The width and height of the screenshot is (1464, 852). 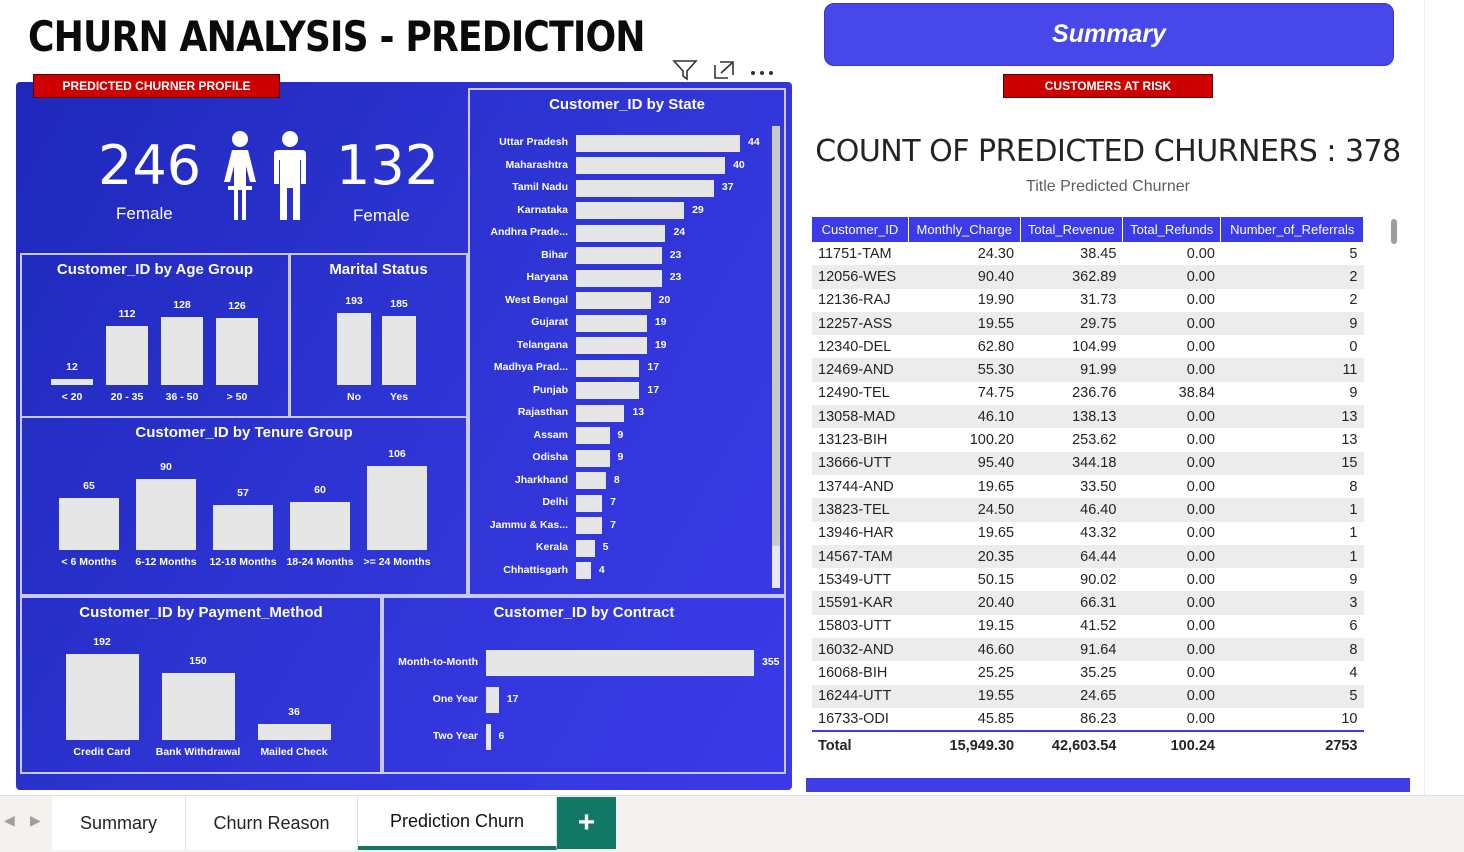 I want to click on table-cell: 64.44, so click(x=1071, y=556).